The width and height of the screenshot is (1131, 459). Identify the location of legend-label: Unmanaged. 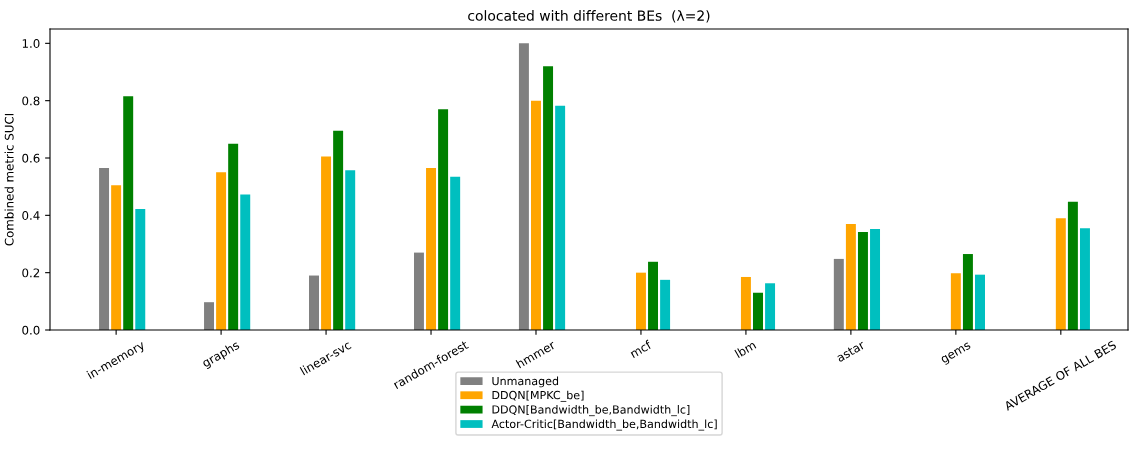
(525, 382).